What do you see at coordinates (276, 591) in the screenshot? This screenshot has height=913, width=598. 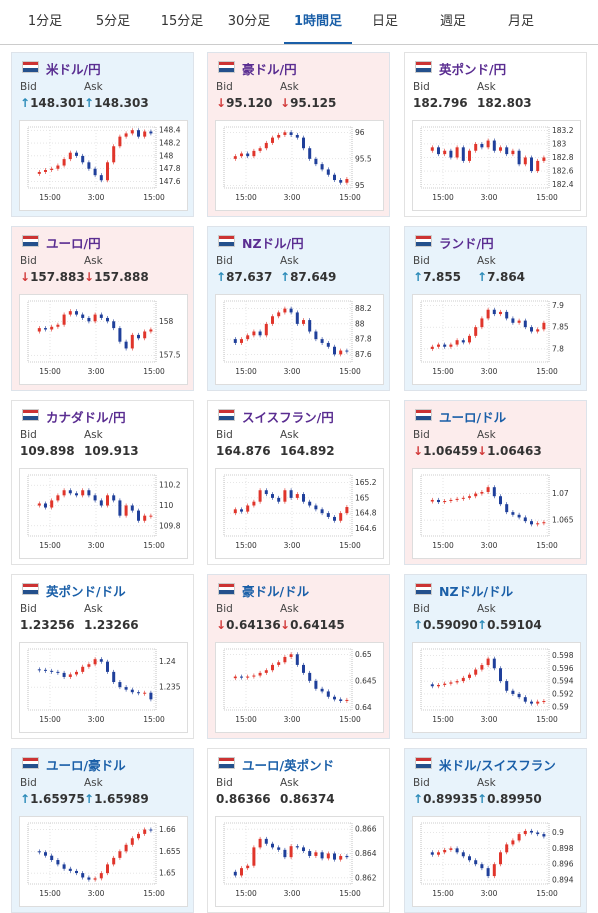 I see `pair-title: 豪ドル/ドル` at bounding box center [276, 591].